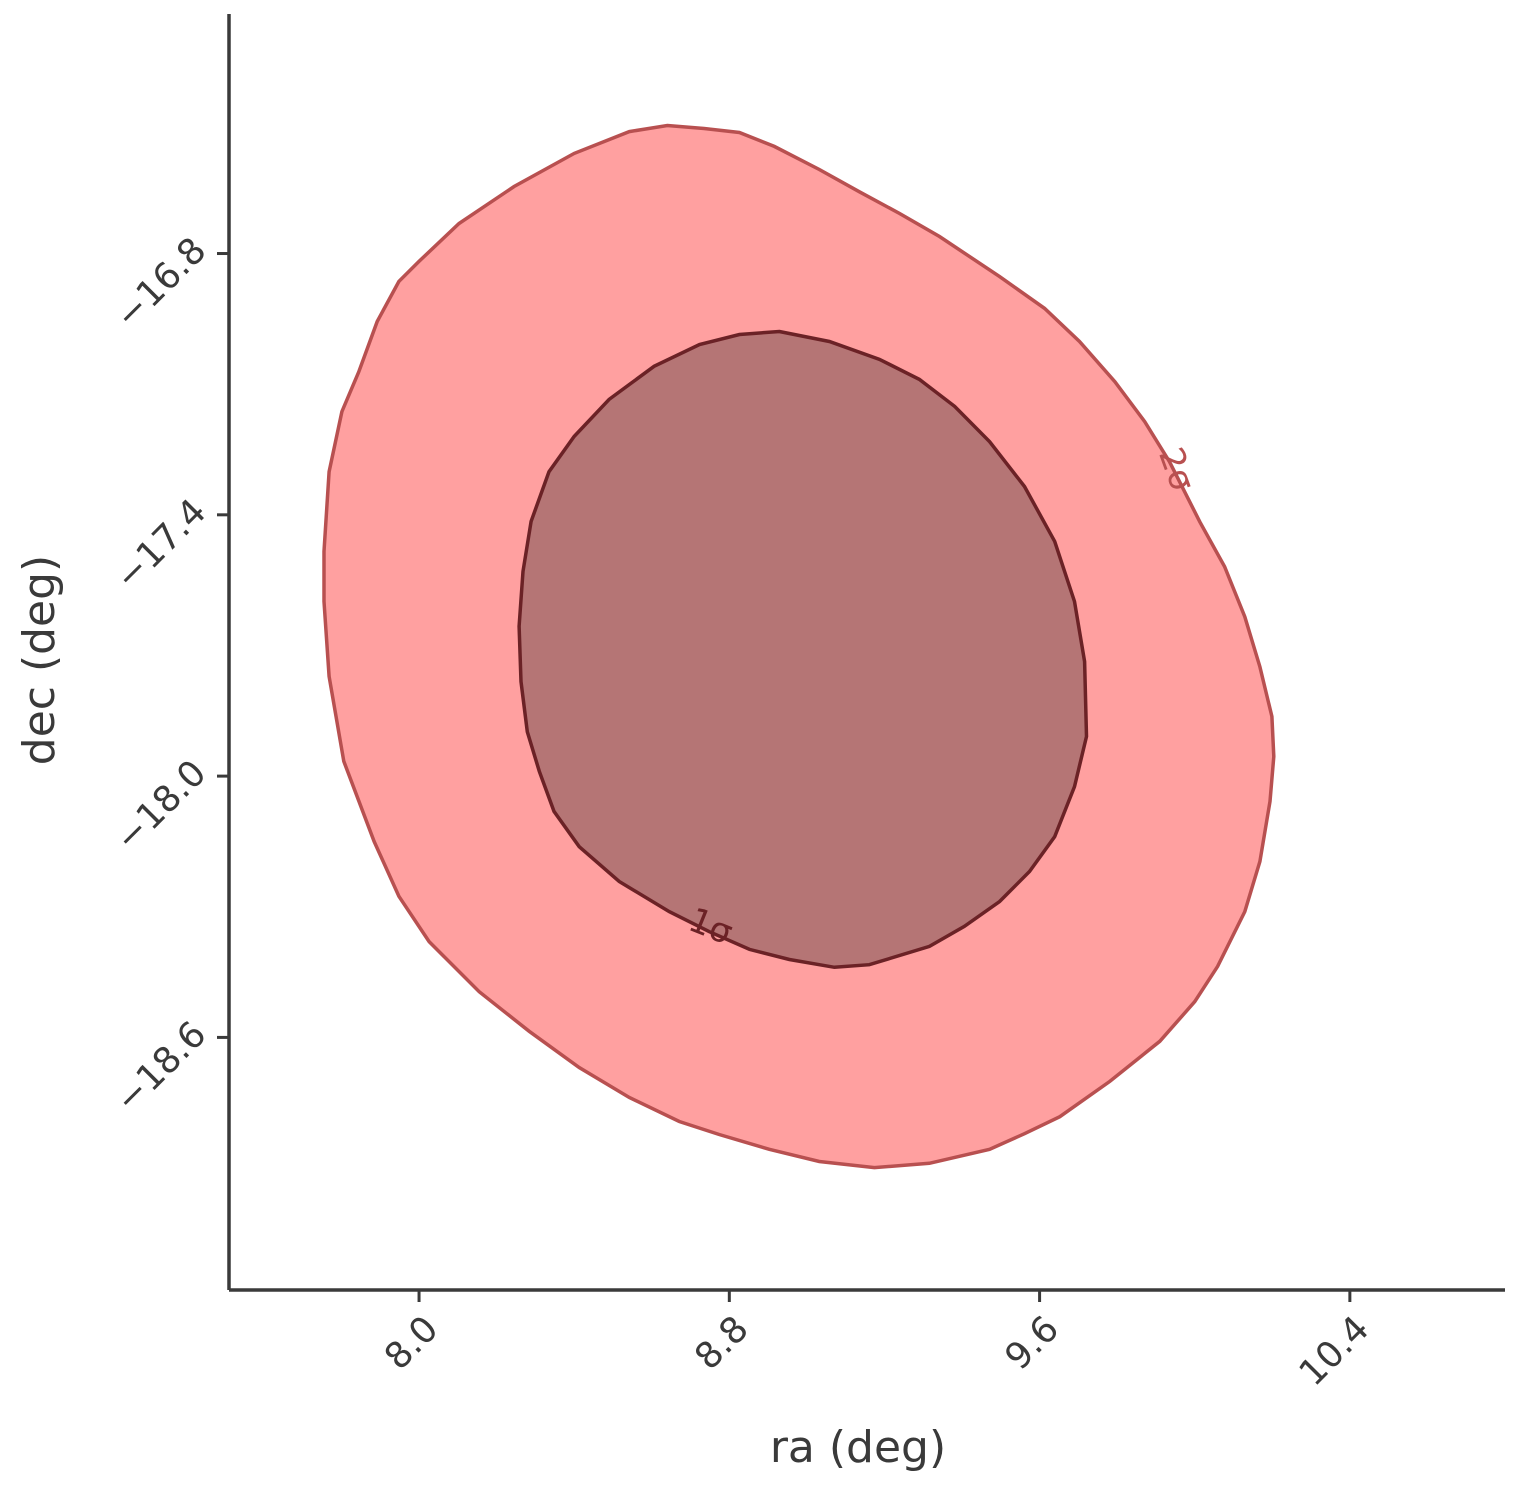  Describe the element at coordinates (858, 1447) in the screenshot. I see `x-axis-label: ra (deg)` at that location.